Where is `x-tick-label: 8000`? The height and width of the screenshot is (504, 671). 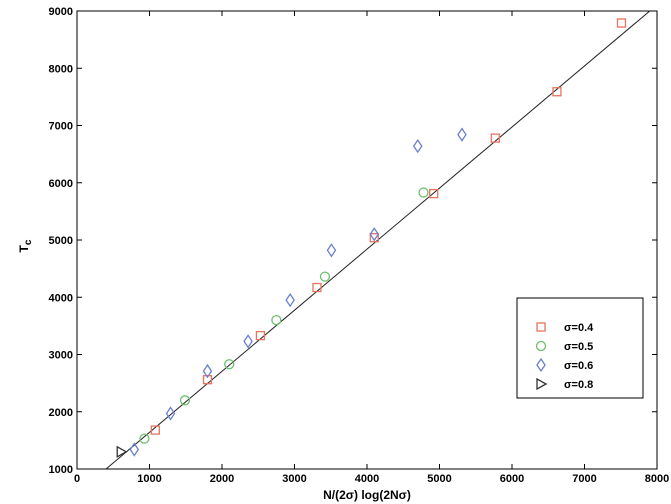
x-tick-label: 8000 is located at coordinates (657, 479).